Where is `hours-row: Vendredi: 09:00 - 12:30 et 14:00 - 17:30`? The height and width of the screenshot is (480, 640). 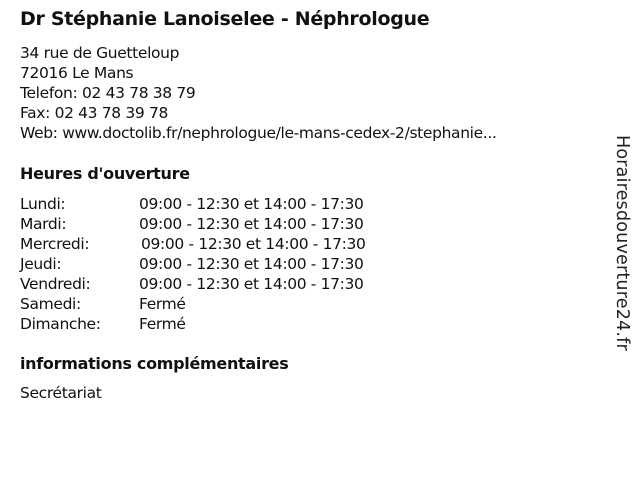
hours-row: Vendredi: 09:00 - 12:30 et 14:00 - 17:30 is located at coordinates (193, 284).